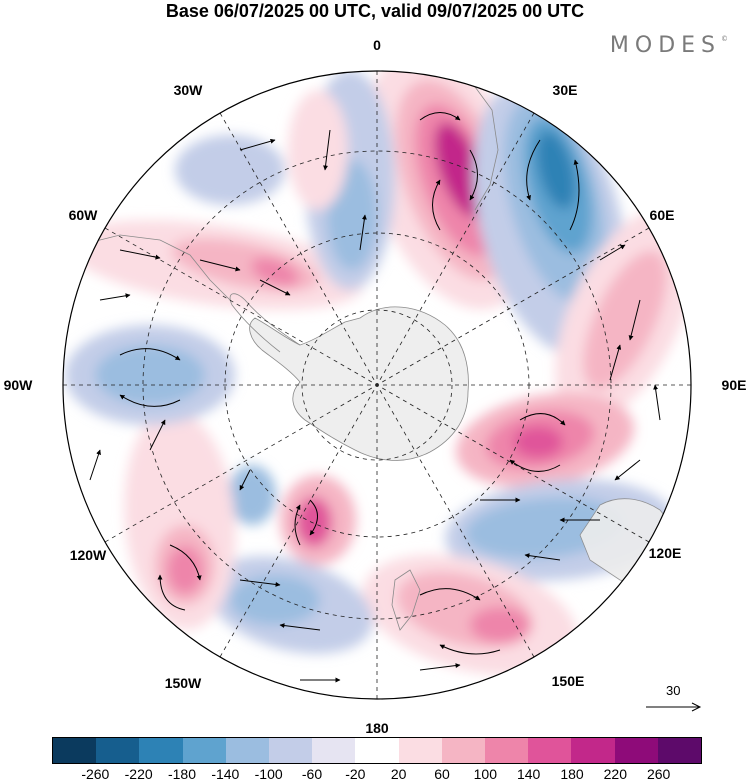  Describe the element at coordinates (398, 774) in the screenshot. I see `colorbar-tick-label: 20` at that location.